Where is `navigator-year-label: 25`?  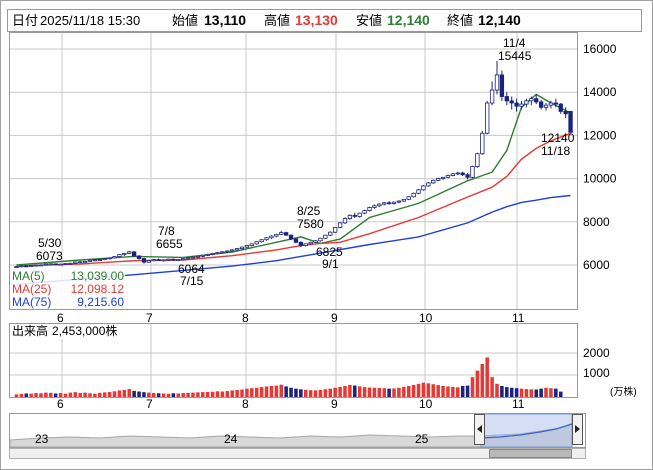 navigator-year-label: 25 is located at coordinates (422, 439).